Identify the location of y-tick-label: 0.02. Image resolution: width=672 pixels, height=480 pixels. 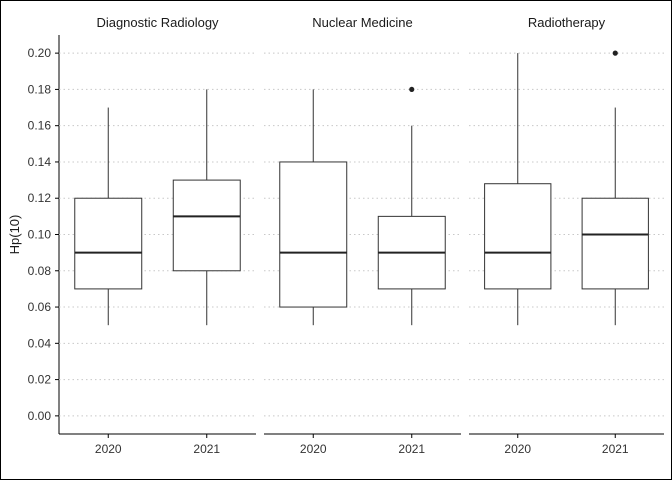
(40, 380).